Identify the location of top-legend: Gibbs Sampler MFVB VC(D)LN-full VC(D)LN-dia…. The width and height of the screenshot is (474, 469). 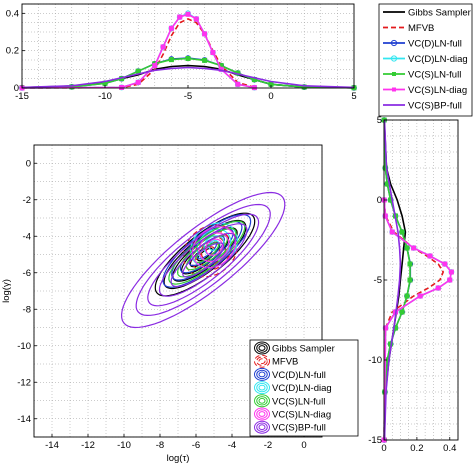
(425, 60).